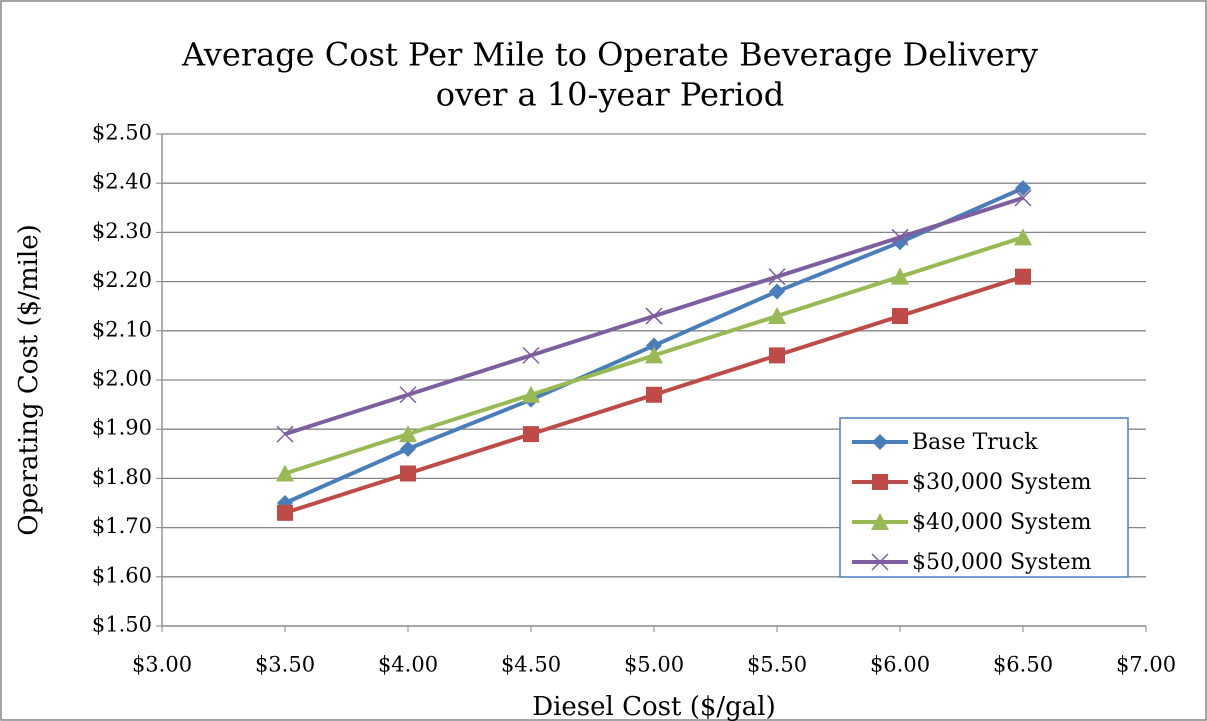  Describe the element at coordinates (122, 182) in the screenshot. I see `y-tick-label: $2.40` at that location.